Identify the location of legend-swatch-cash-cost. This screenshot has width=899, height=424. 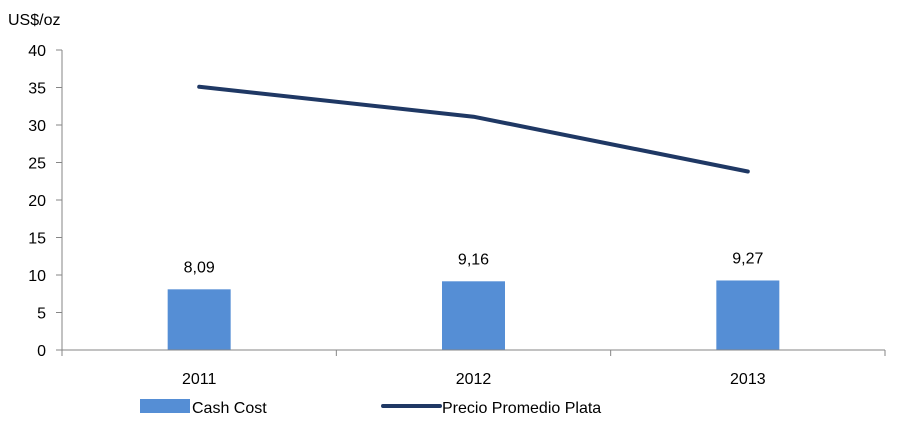
(165, 406).